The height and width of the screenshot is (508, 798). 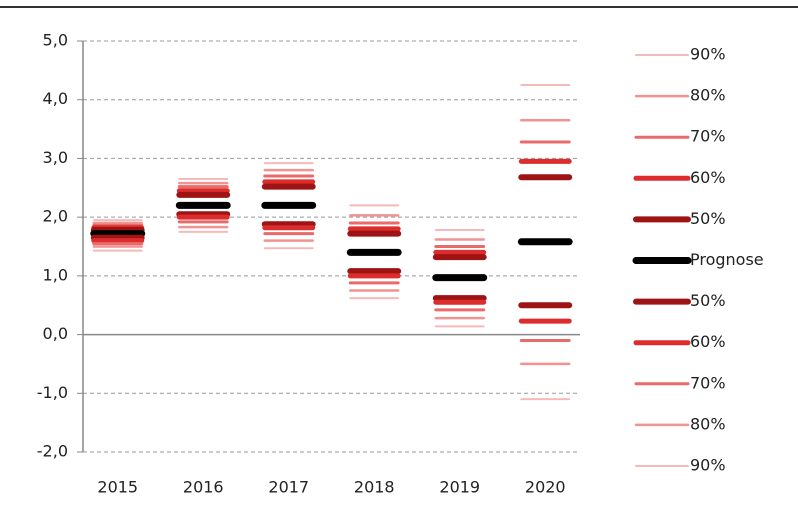 I want to click on y-tick-label: -2,0, so click(x=52, y=451).